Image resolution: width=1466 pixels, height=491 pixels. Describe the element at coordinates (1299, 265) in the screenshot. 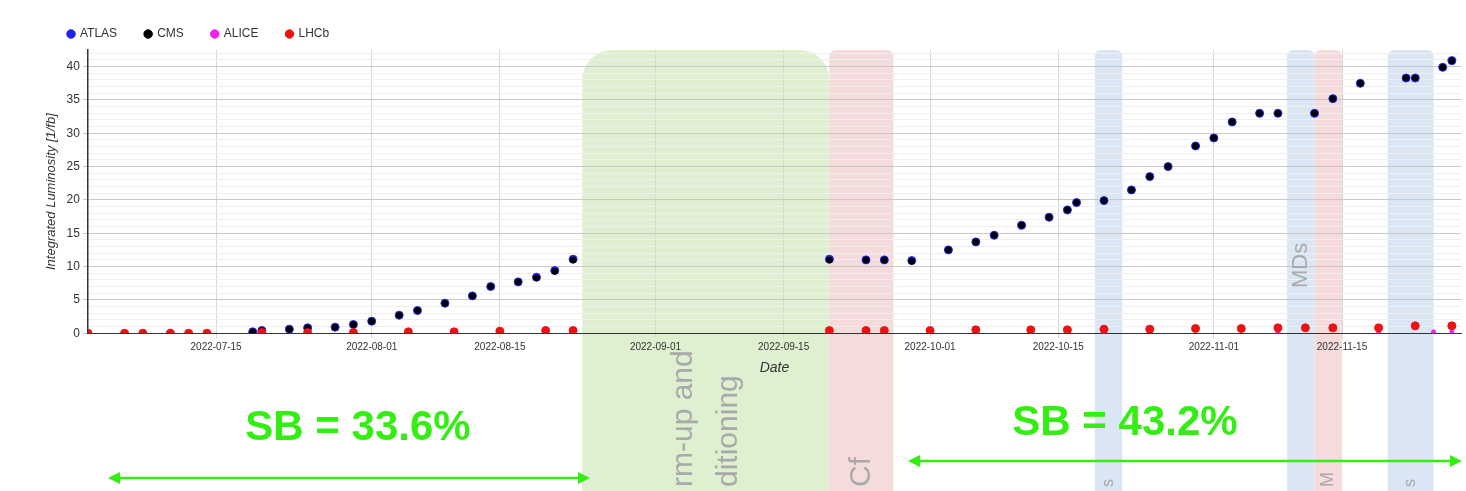

I see `band-label: MDs` at that location.